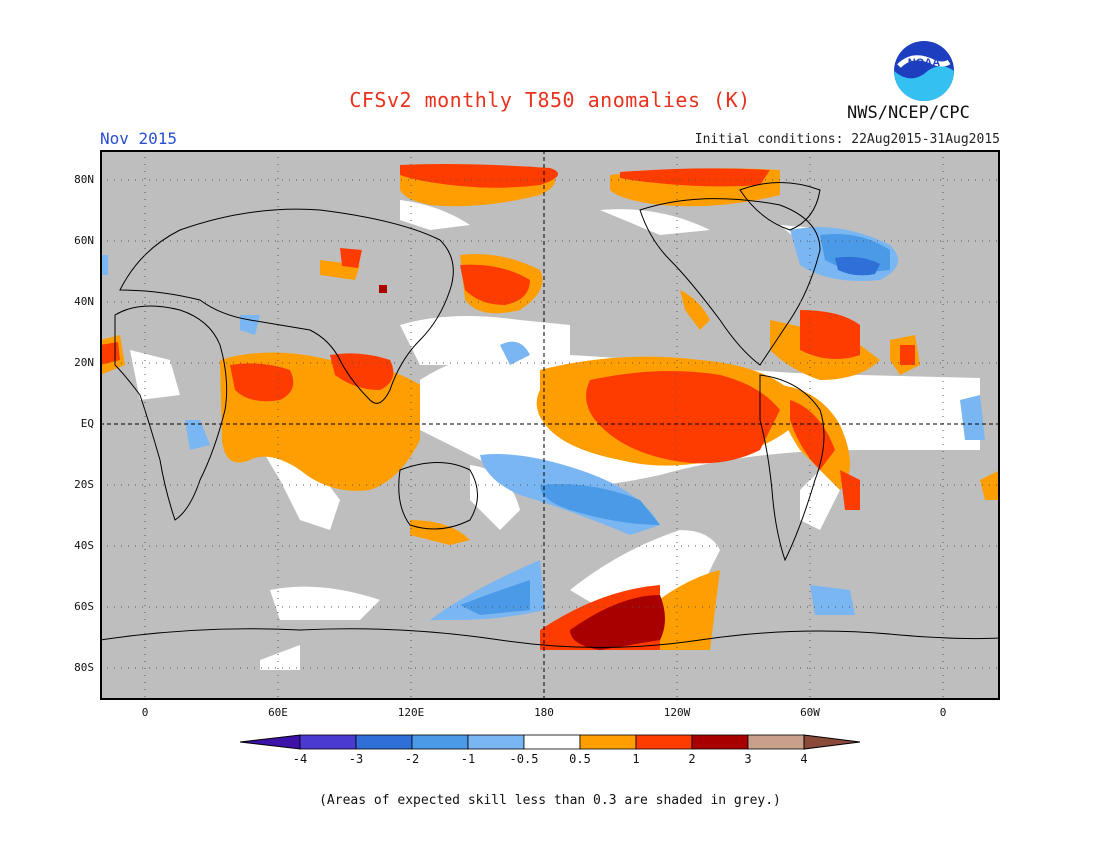 The width and height of the screenshot is (1100, 850). Describe the element at coordinates (87, 423) in the screenshot. I see `y-label: EQ` at that location.